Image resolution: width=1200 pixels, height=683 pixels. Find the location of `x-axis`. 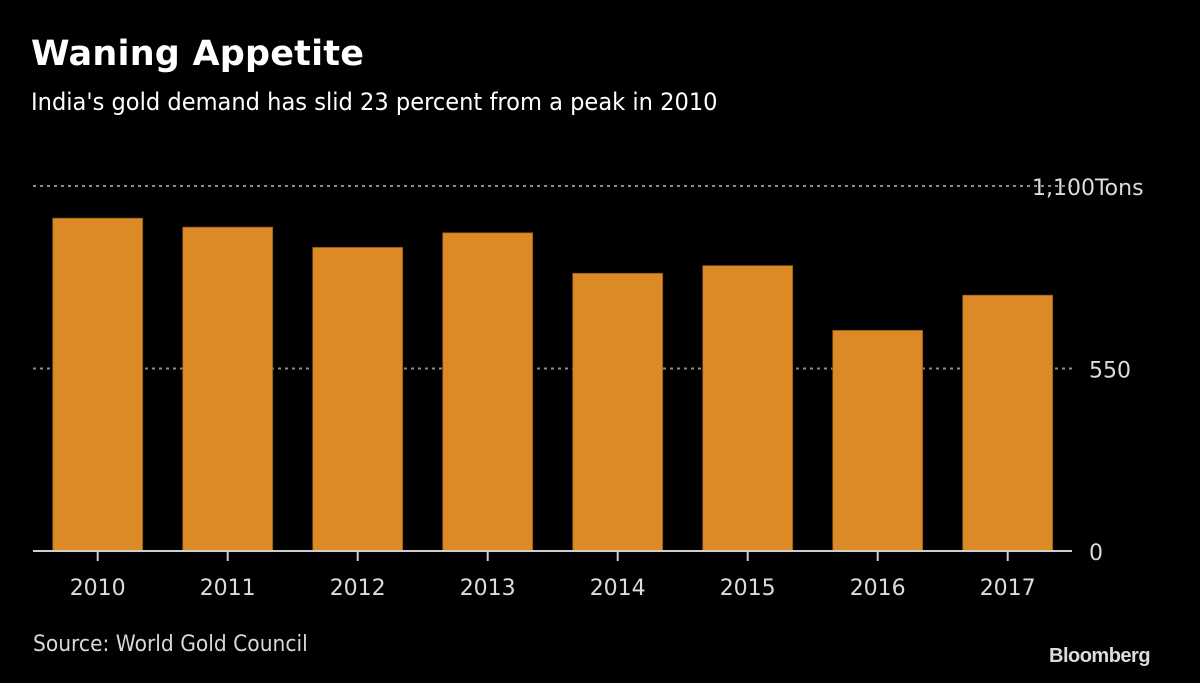

x-axis is located at coordinates (552, 555).